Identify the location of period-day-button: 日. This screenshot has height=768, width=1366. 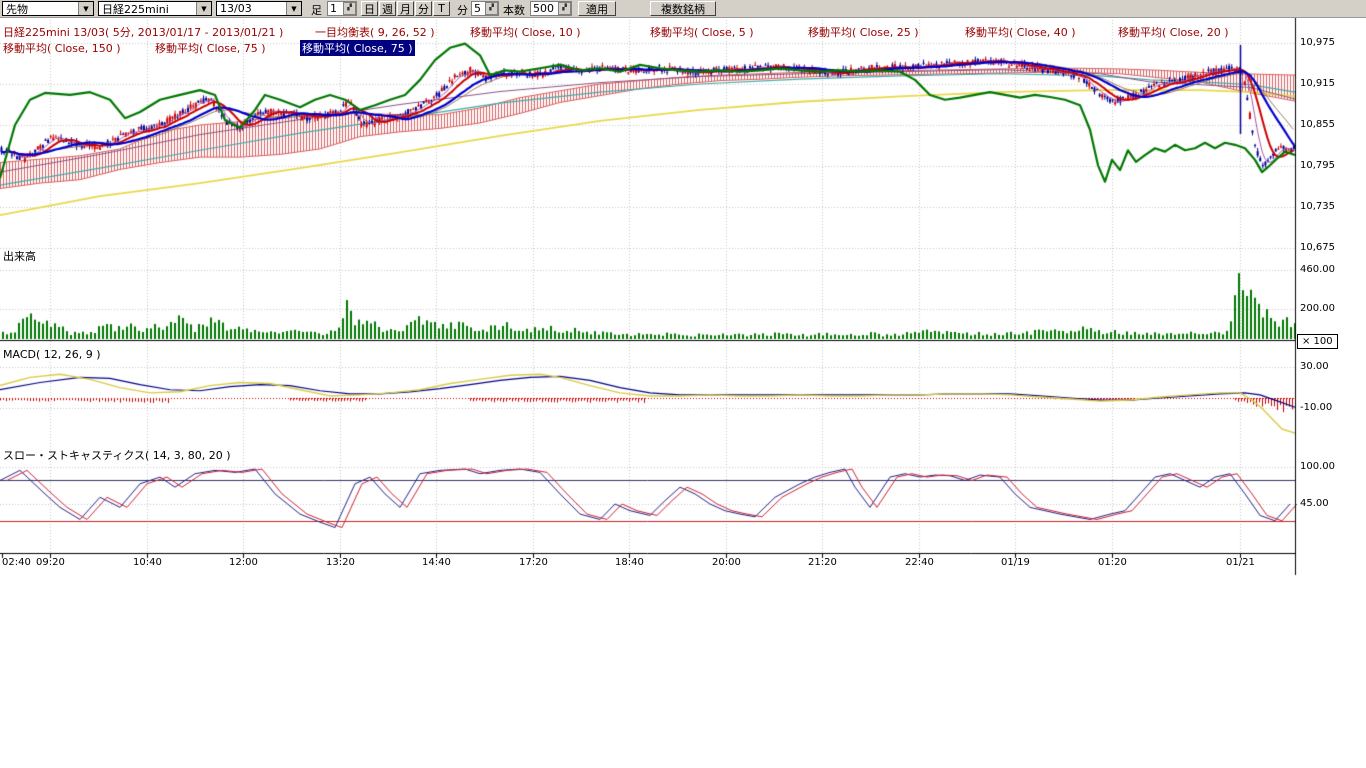
(369, 8).